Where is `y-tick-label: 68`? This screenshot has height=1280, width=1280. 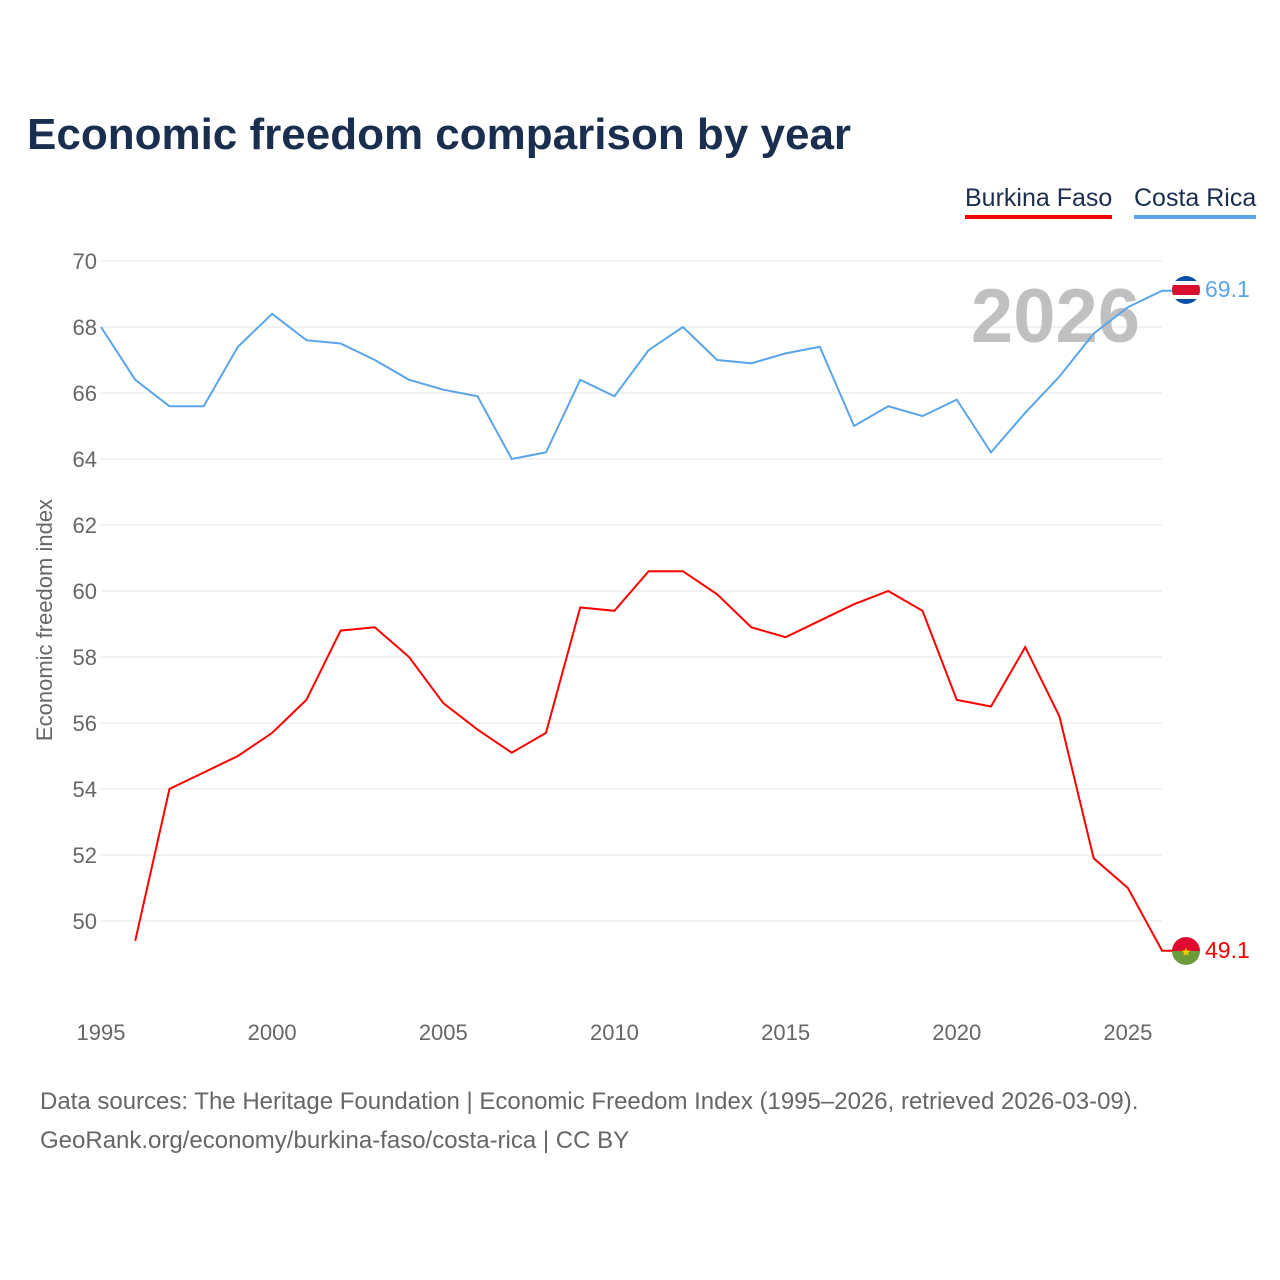
y-tick-label: 68 is located at coordinates (85, 327).